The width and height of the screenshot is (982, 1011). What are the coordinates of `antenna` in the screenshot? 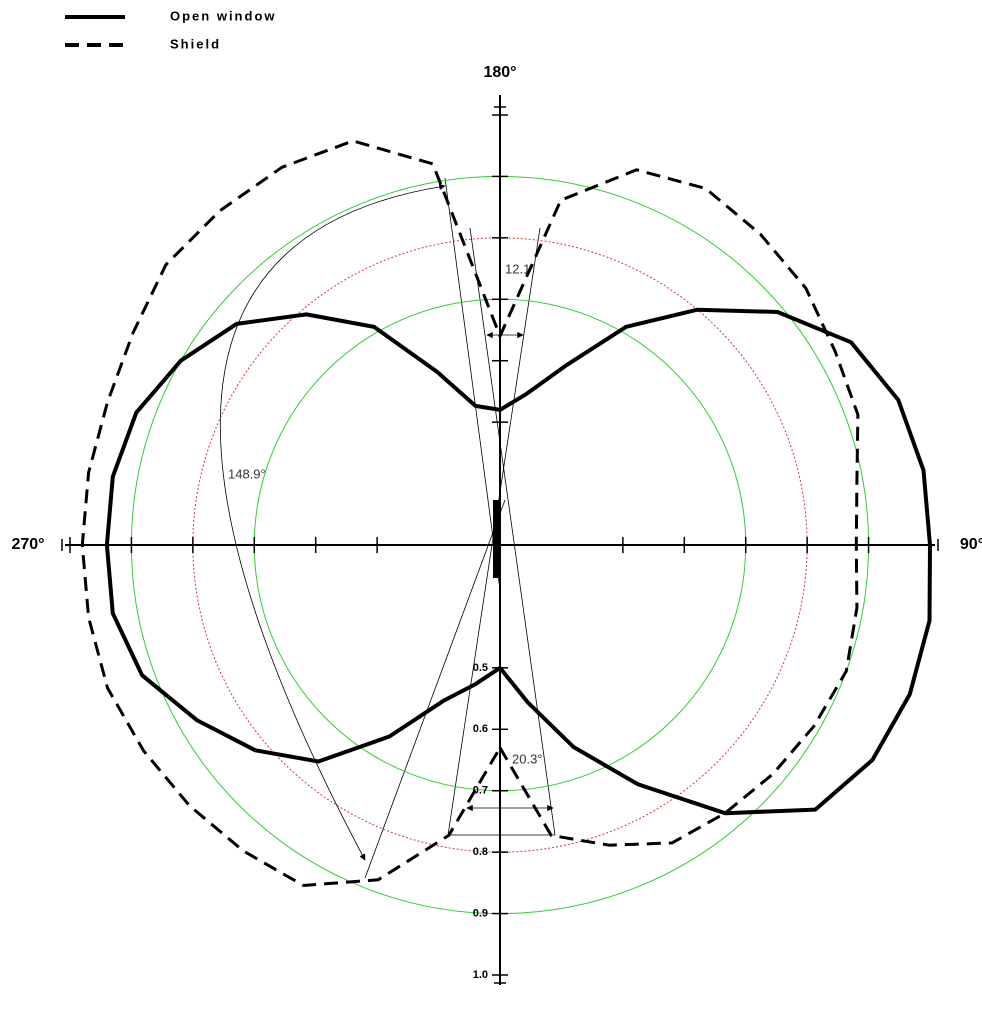 It's located at (496, 539).